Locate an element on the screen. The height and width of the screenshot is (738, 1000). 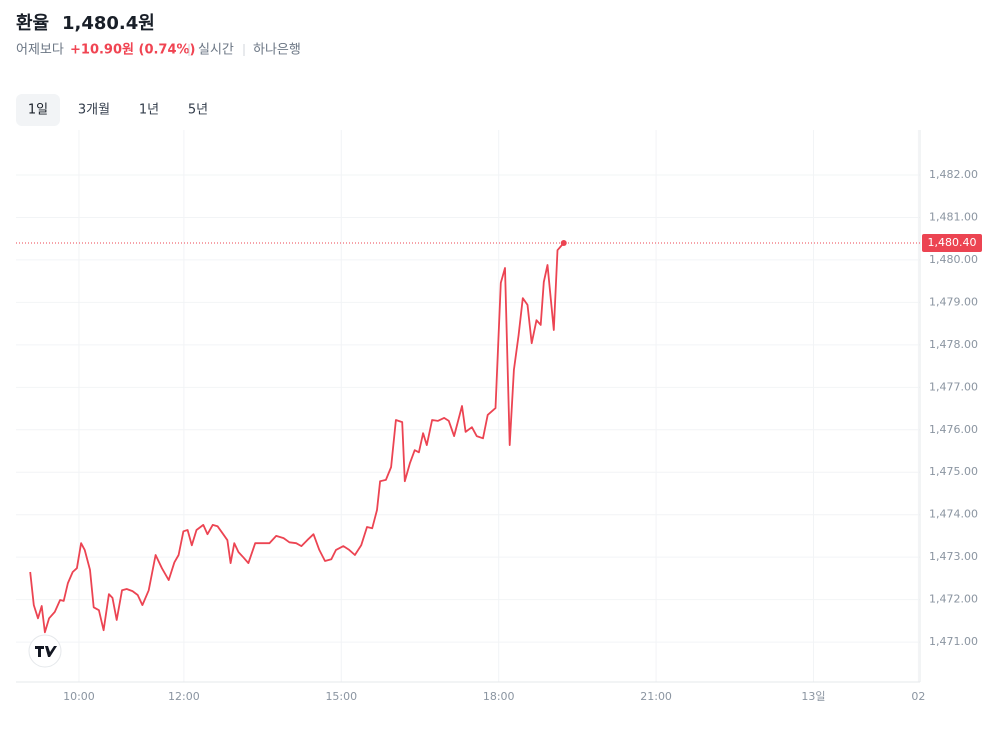
x-tick-label: 02 is located at coordinates (918, 696).